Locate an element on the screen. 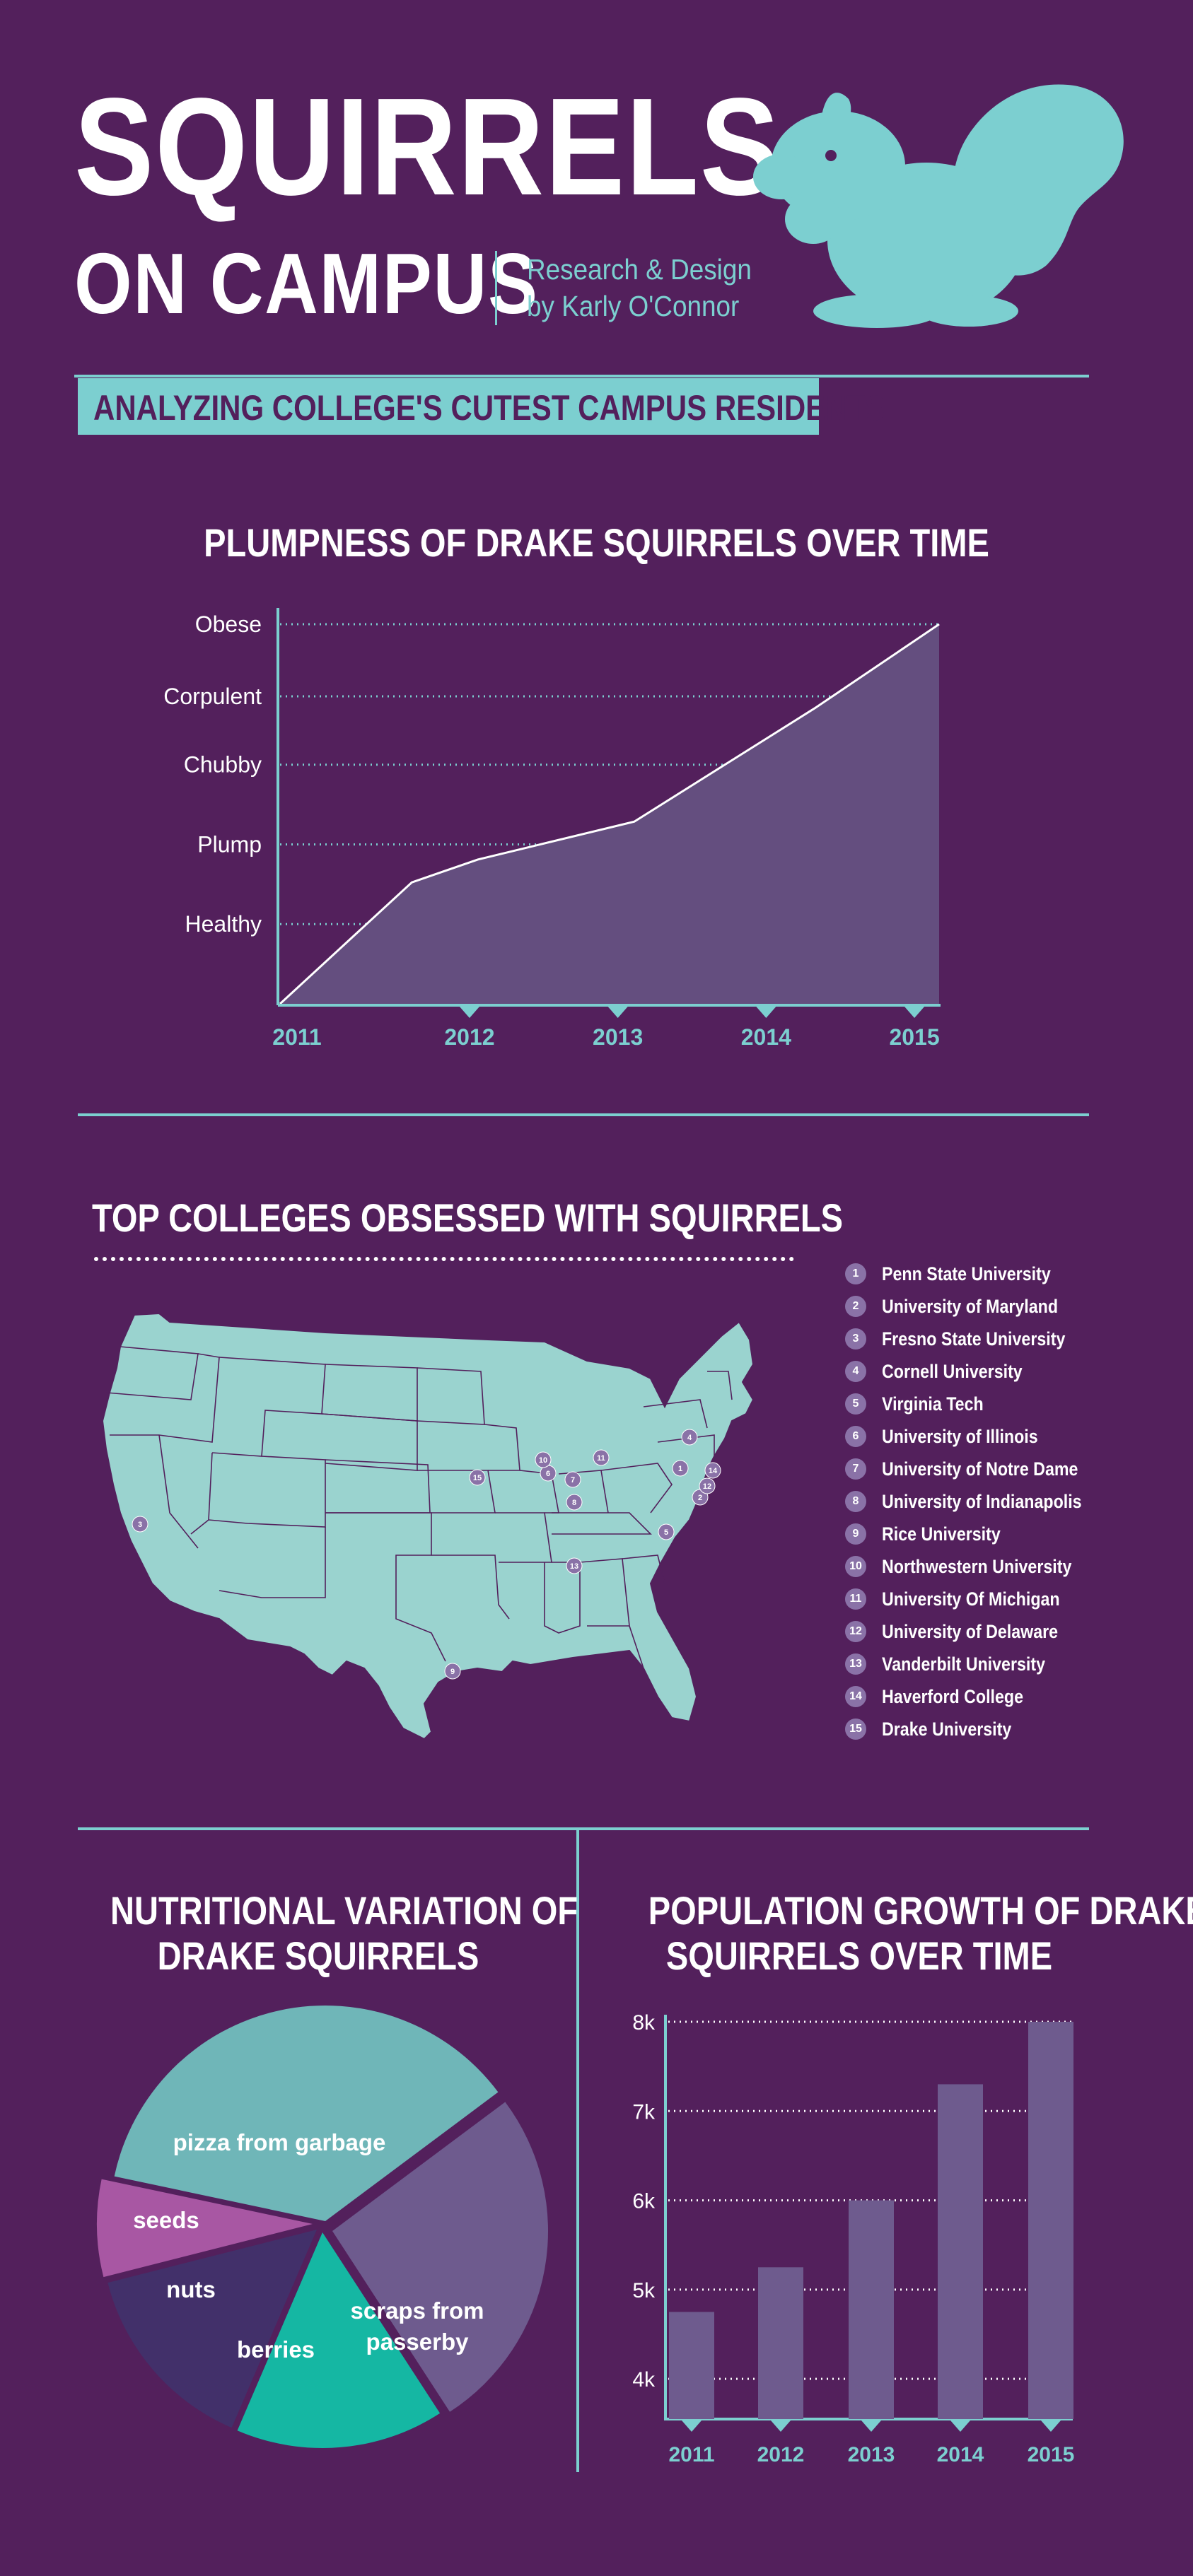 The width and height of the screenshot is (1193, 2576). legend-item: 4 Cornell University is located at coordinates (945, 1371).